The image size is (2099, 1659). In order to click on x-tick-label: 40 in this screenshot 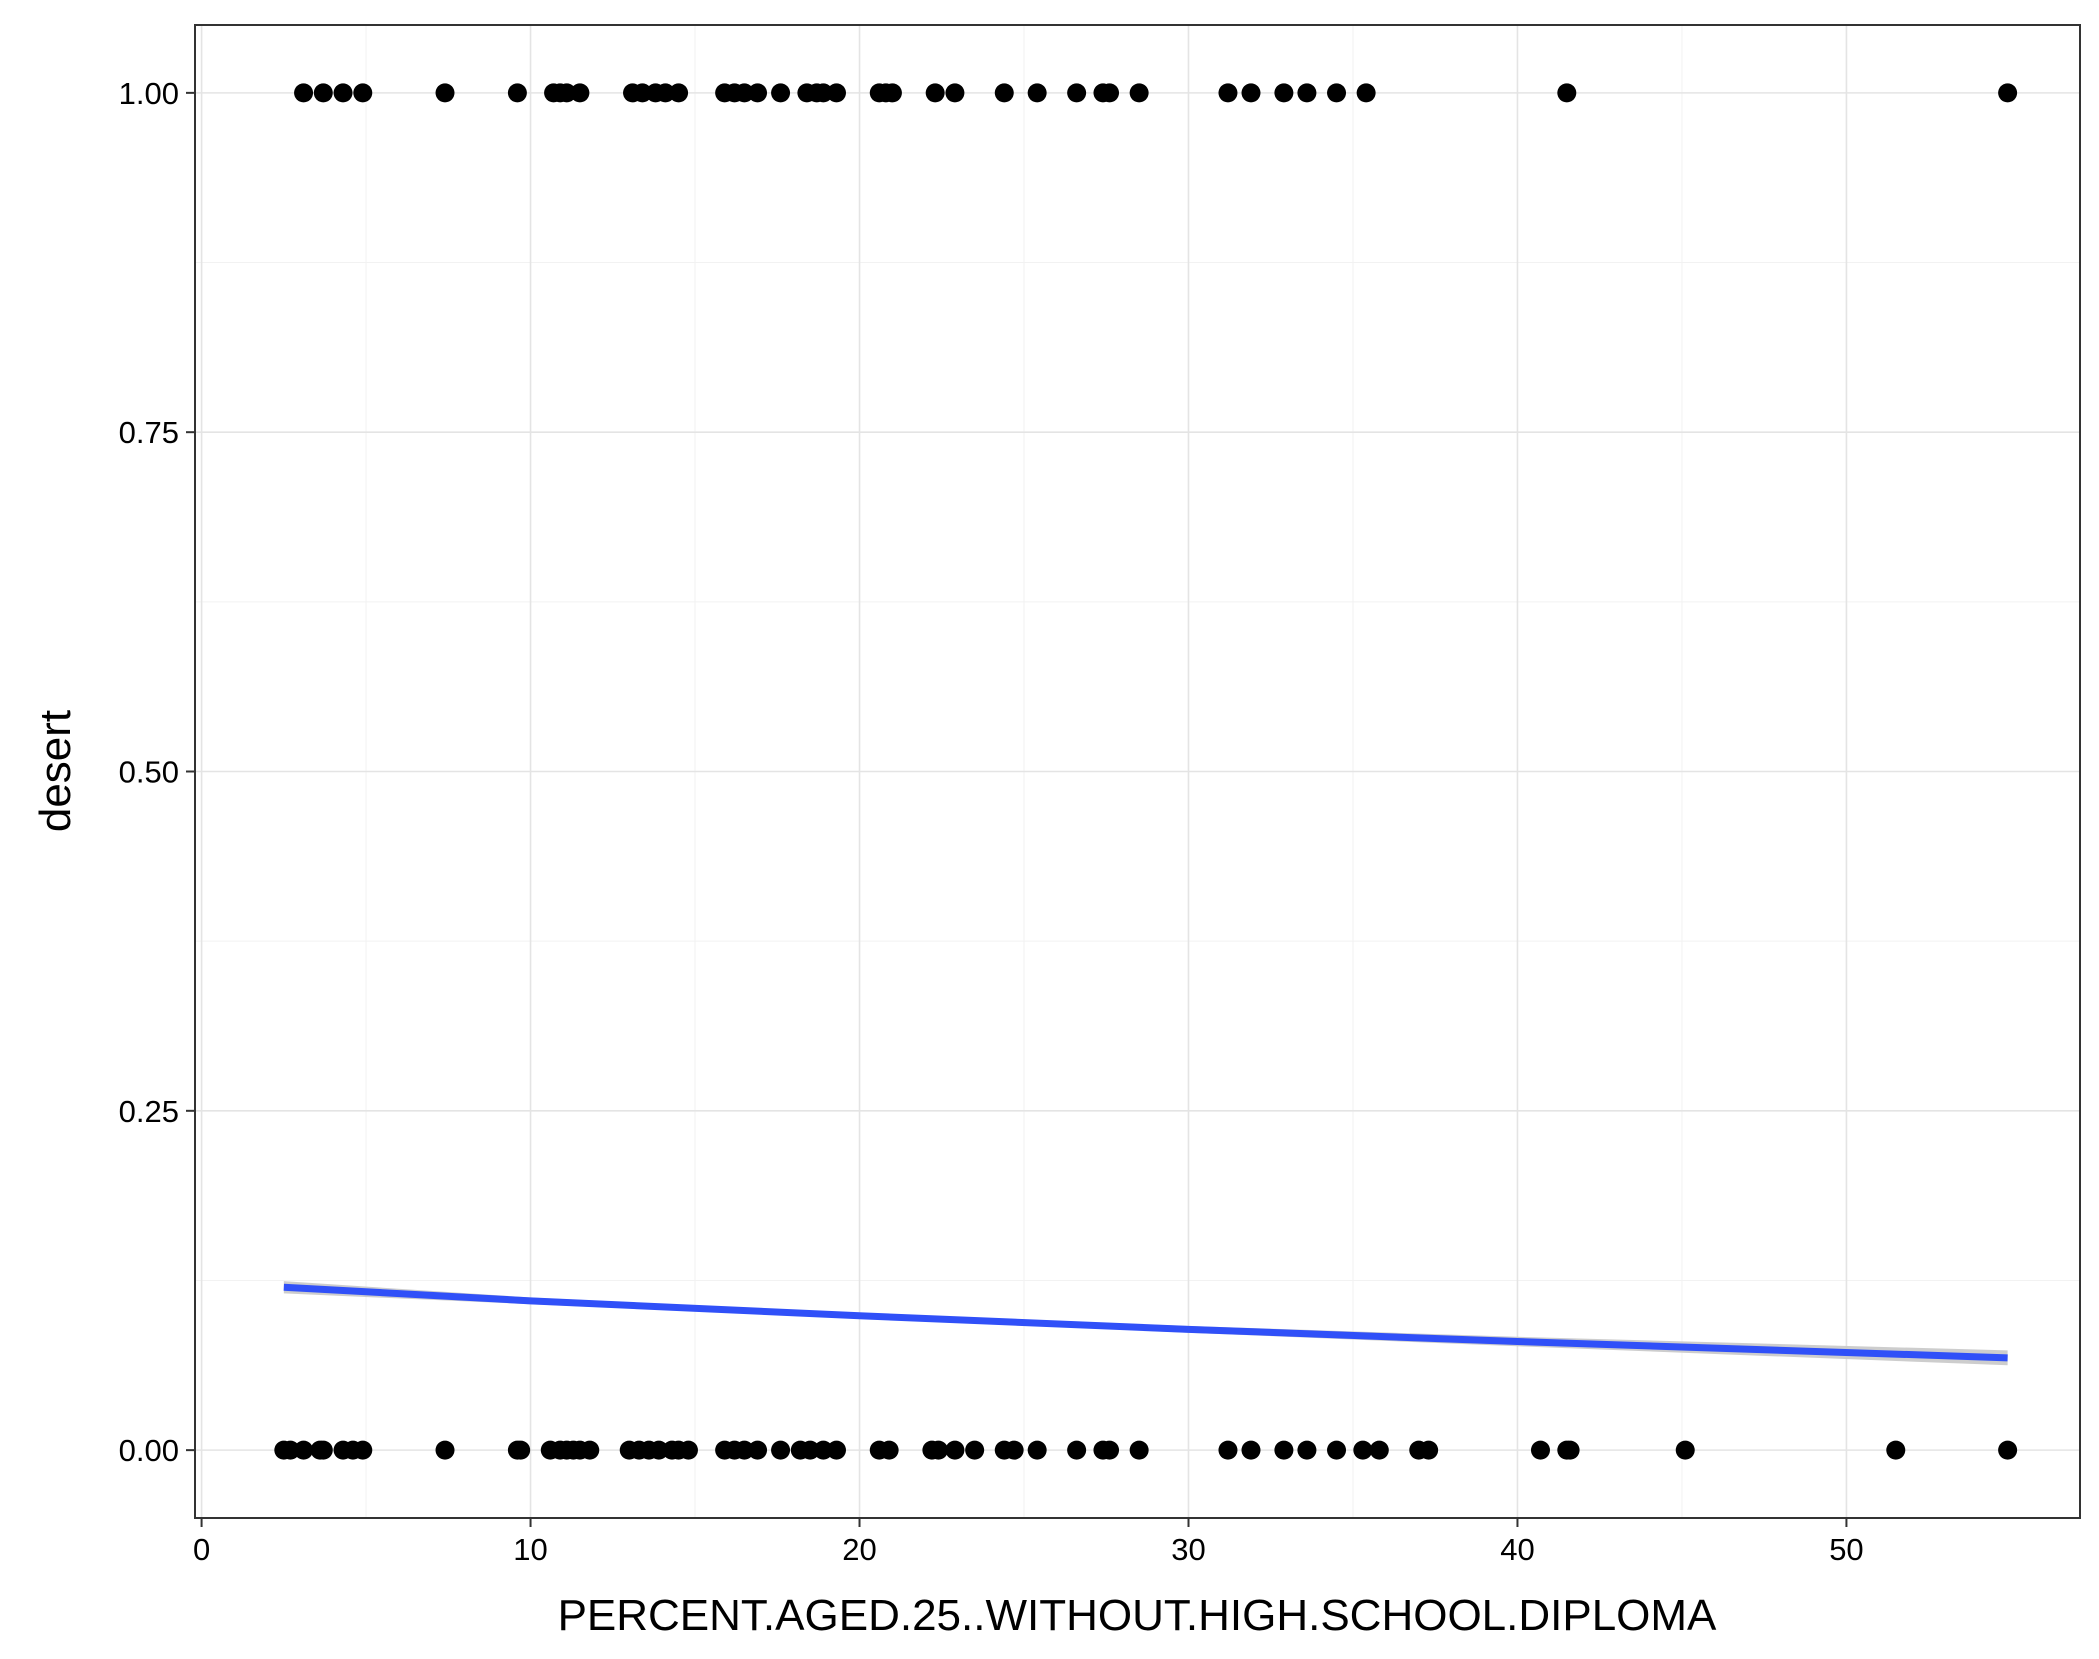, I will do `click(1517, 1549)`.